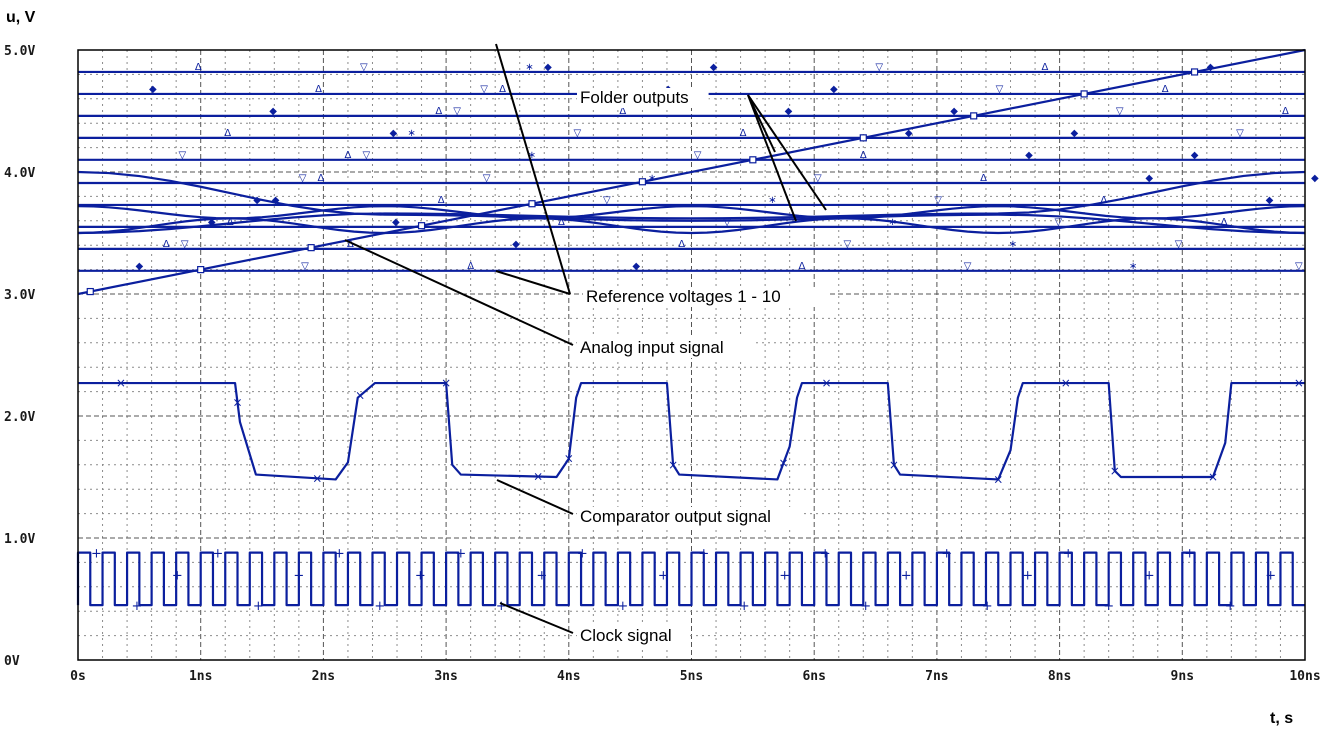 Image resolution: width=1321 pixels, height=731 pixels. Describe the element at coordinates (323, 676) in the screenshot. I see `x-tick-label: 2ns` at that location.